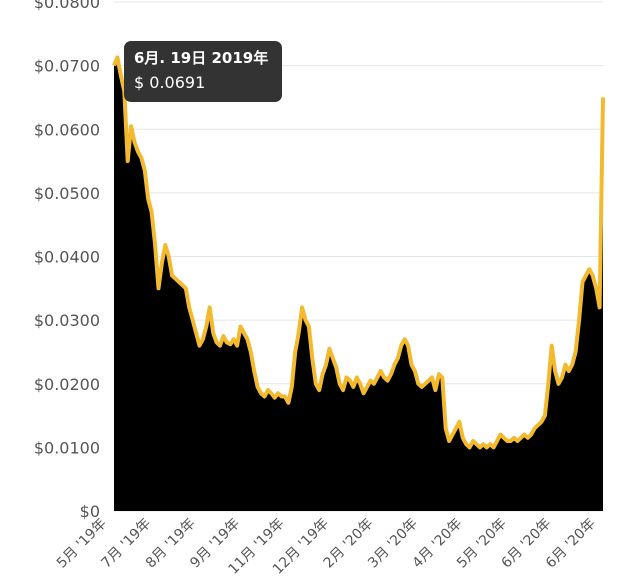 This screenshot has height=577, width=640. What do you see at coordinates (67, 193) in the screenshot?
I see `y-tick-label: $0.0500` at bounding box center [67, 193].